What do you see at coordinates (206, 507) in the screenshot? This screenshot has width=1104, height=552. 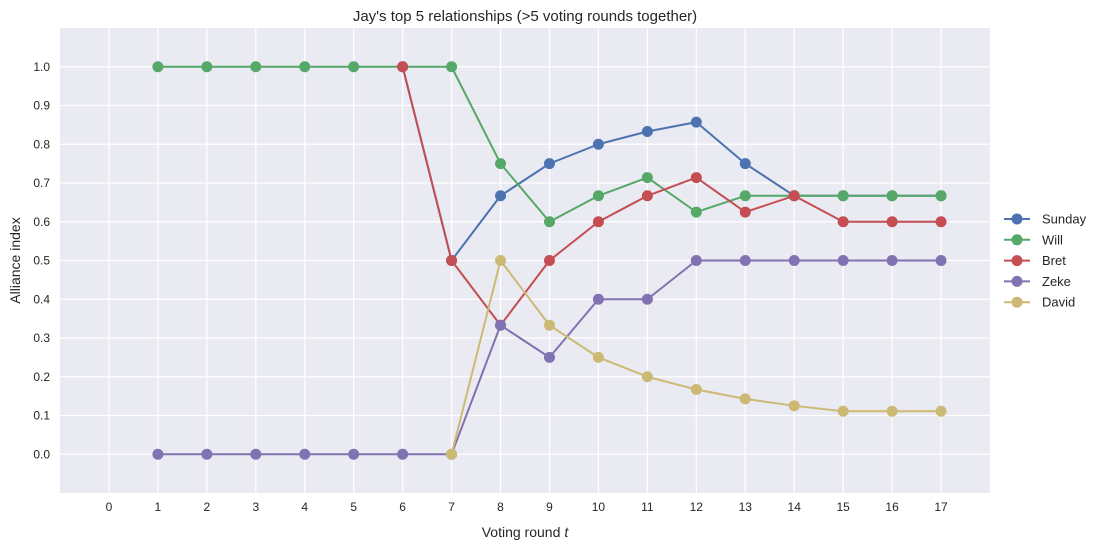 I see `x-tick-label: 2` at bounding box center [206, 507].